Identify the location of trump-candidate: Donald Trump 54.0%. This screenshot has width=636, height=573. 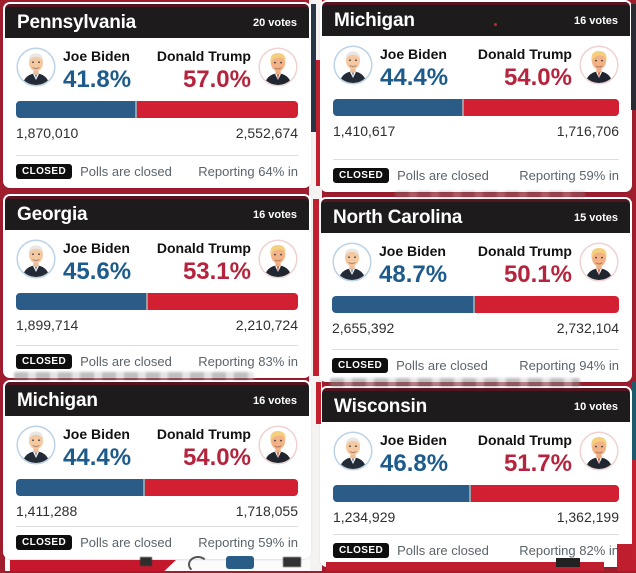
(548, 67).